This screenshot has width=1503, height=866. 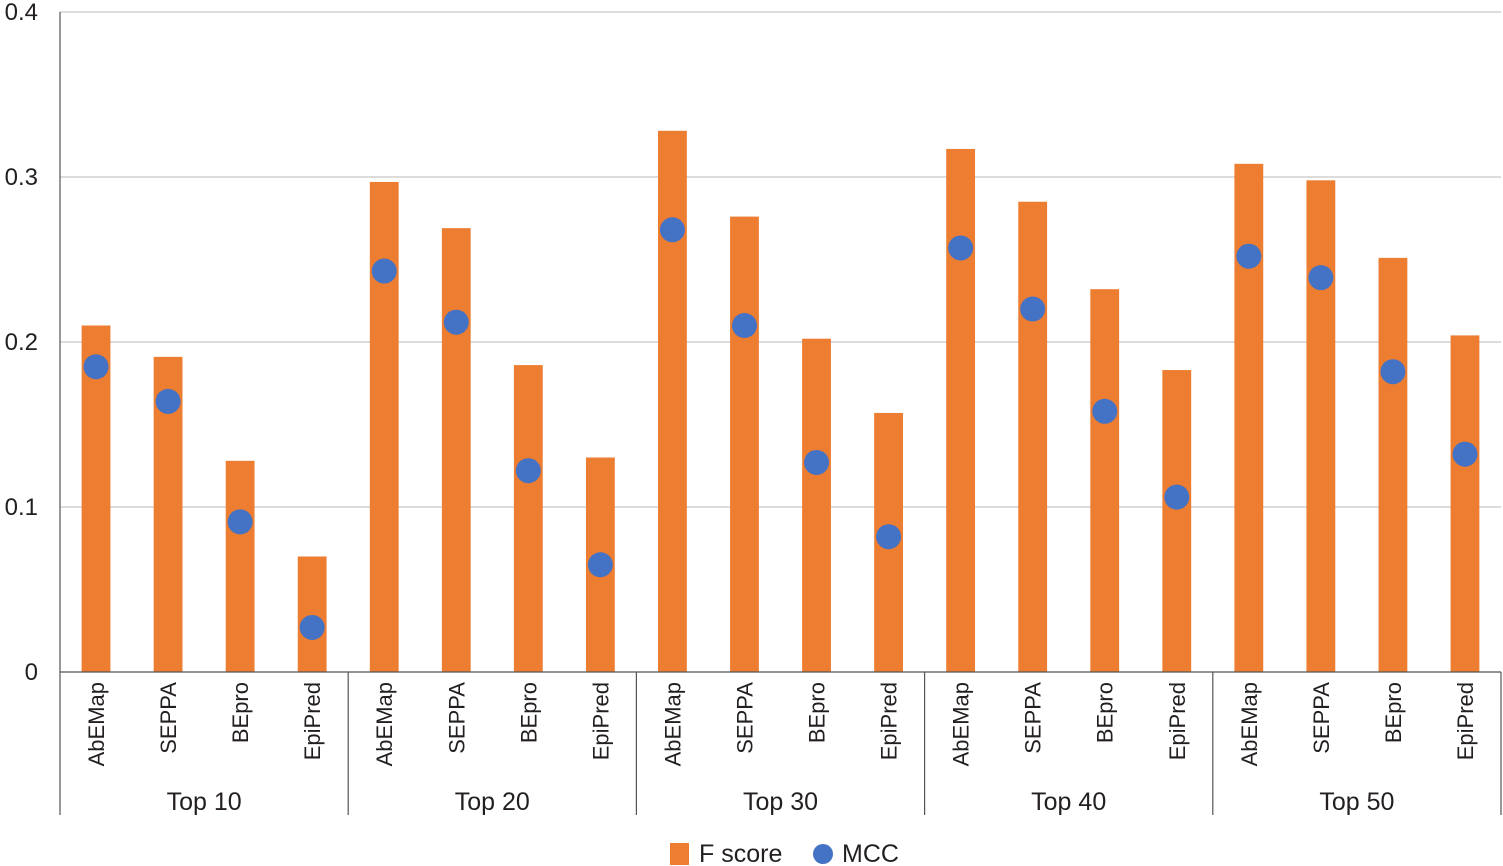 I want to click on y-tick-label: 0.3, so click(x=21, y=177).